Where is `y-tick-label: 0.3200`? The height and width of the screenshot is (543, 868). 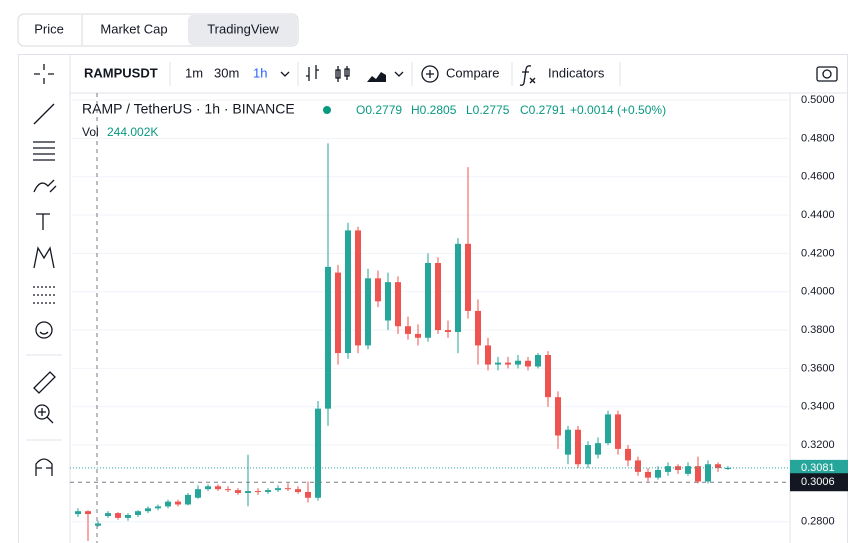 y-tick-label: 0.3200 is located at coordinates (818, 445).